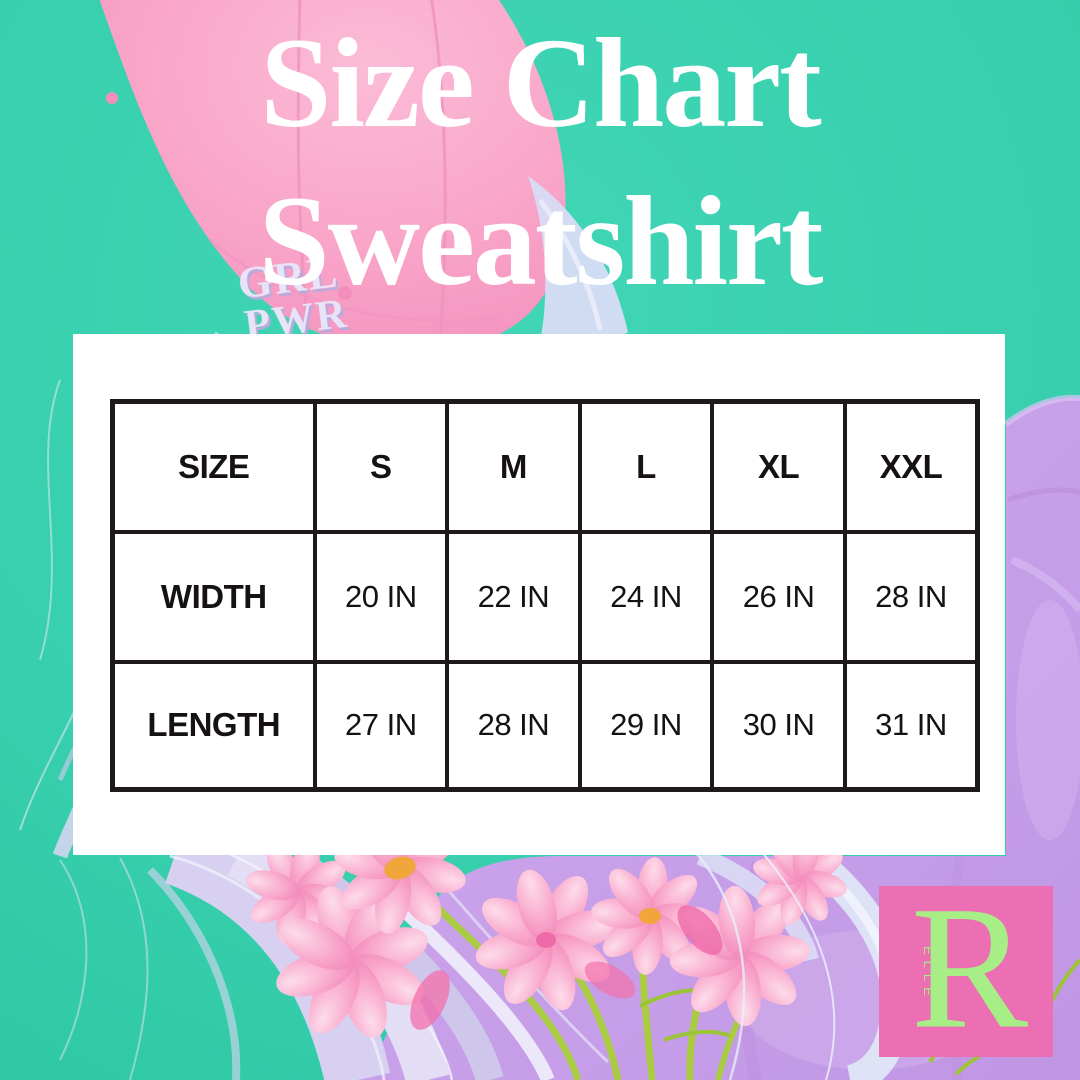 The height and width of the screenshot is (1080, 1080). What do you see at coordinates (778, 596) in the screenshot?
I see `width-xl: 26 IN` at bounding box center [778, 596].